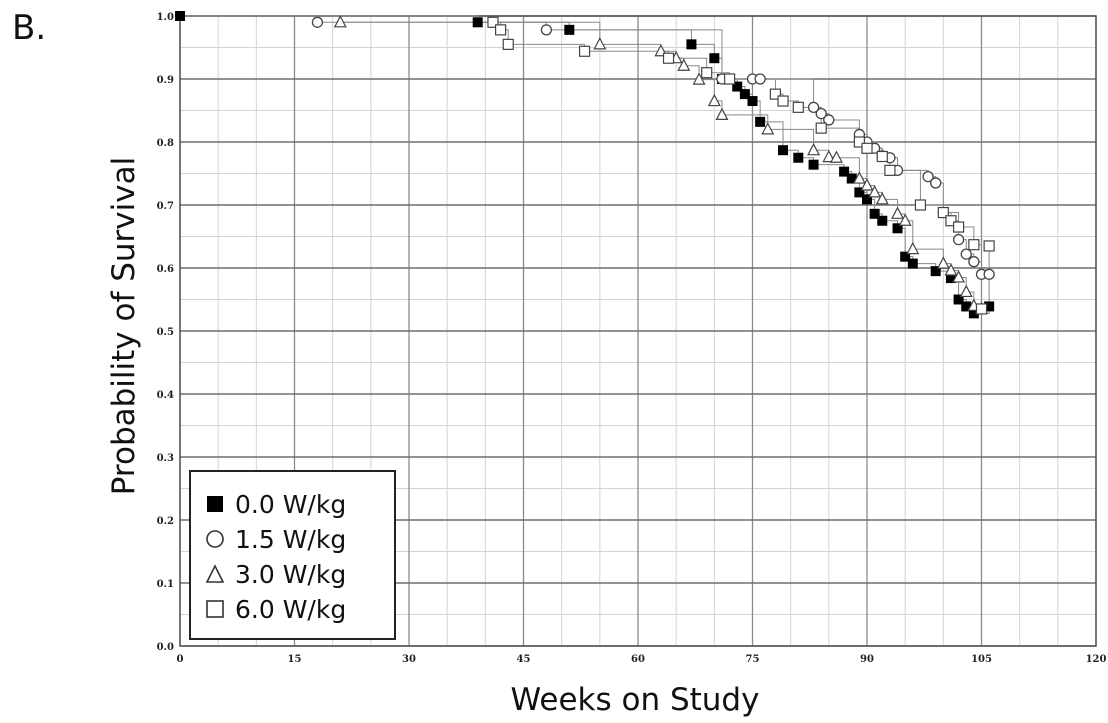 Image resolution: width=1108 pixels, height=723 pixels. I want to click on legend-entry-3: 6.0 W/kg, so click(275, 609).